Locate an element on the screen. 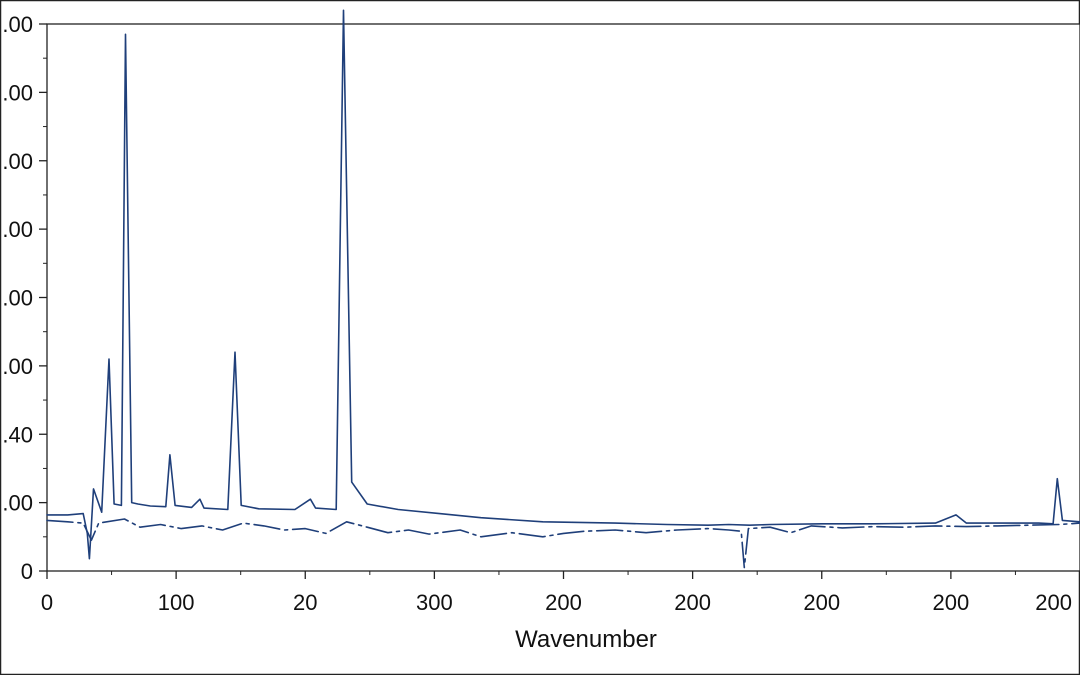  x-tick-label: 20 is located at coordinates (305, 602).